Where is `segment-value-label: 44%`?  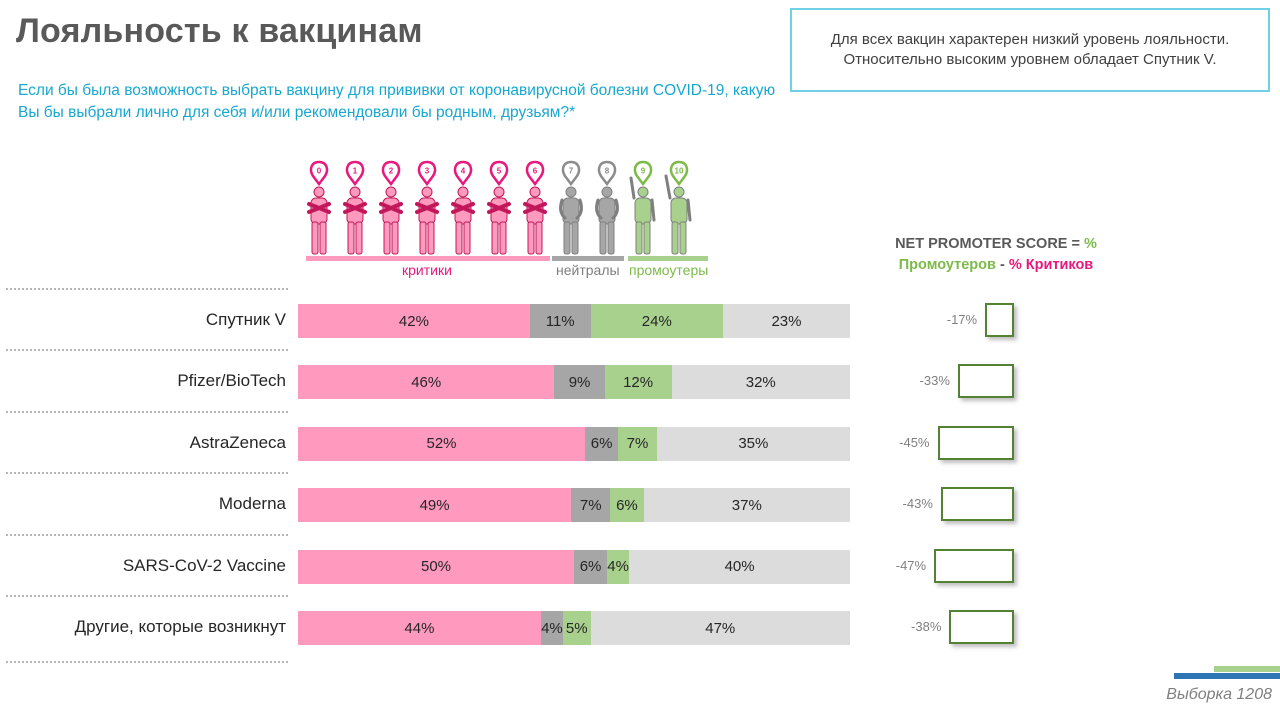 segment-value-label: 44% is located at coordinates (419, 628).